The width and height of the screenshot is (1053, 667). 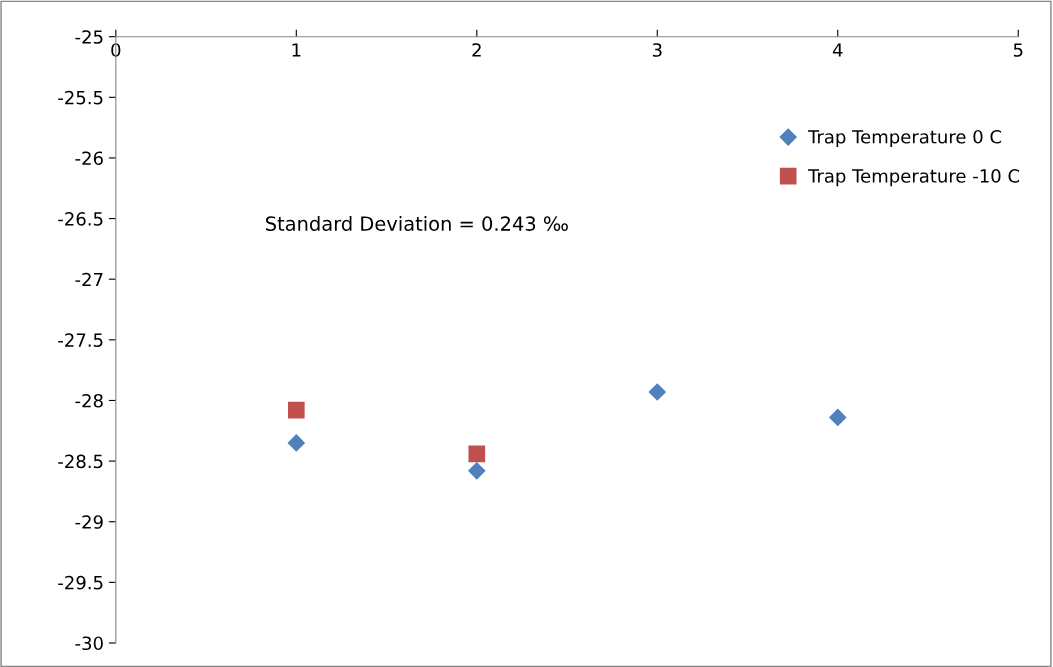 What do you see at coordinates (89, 279) in the screenshot?
I see `y-tick-label: -27` at bounding box center [89, 279].